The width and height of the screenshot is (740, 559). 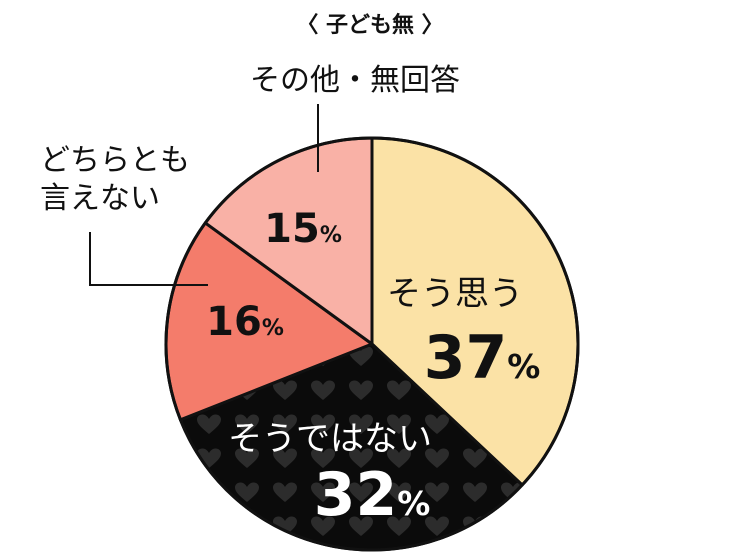 I want to click on category-label-other: その他・無回答, so click(x=355, y=80).